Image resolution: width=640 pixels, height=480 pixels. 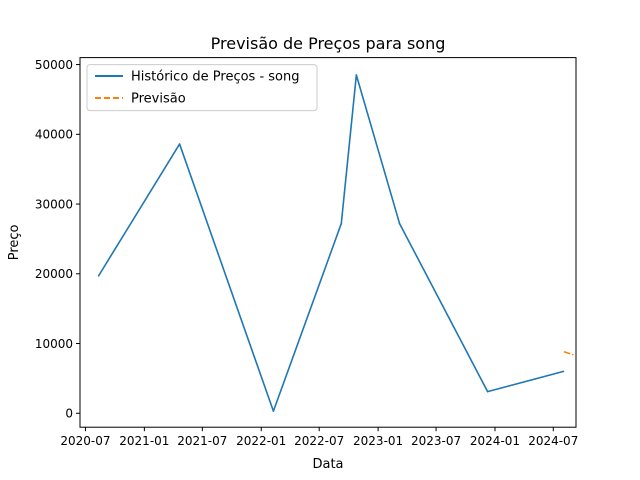 I want to click on legend: Histórico de Preços - song Previsão, so click(x=202, y=88).